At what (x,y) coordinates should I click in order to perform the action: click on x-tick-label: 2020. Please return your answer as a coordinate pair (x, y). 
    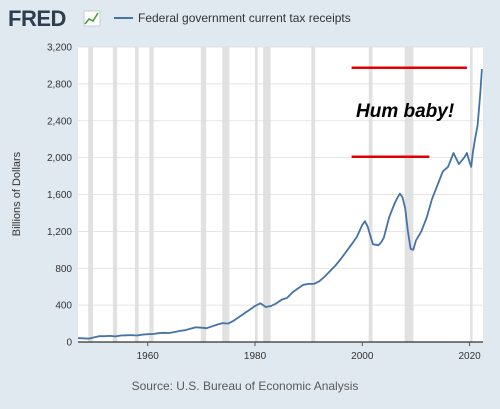
    Looking at the image, I should click on (469, 356).